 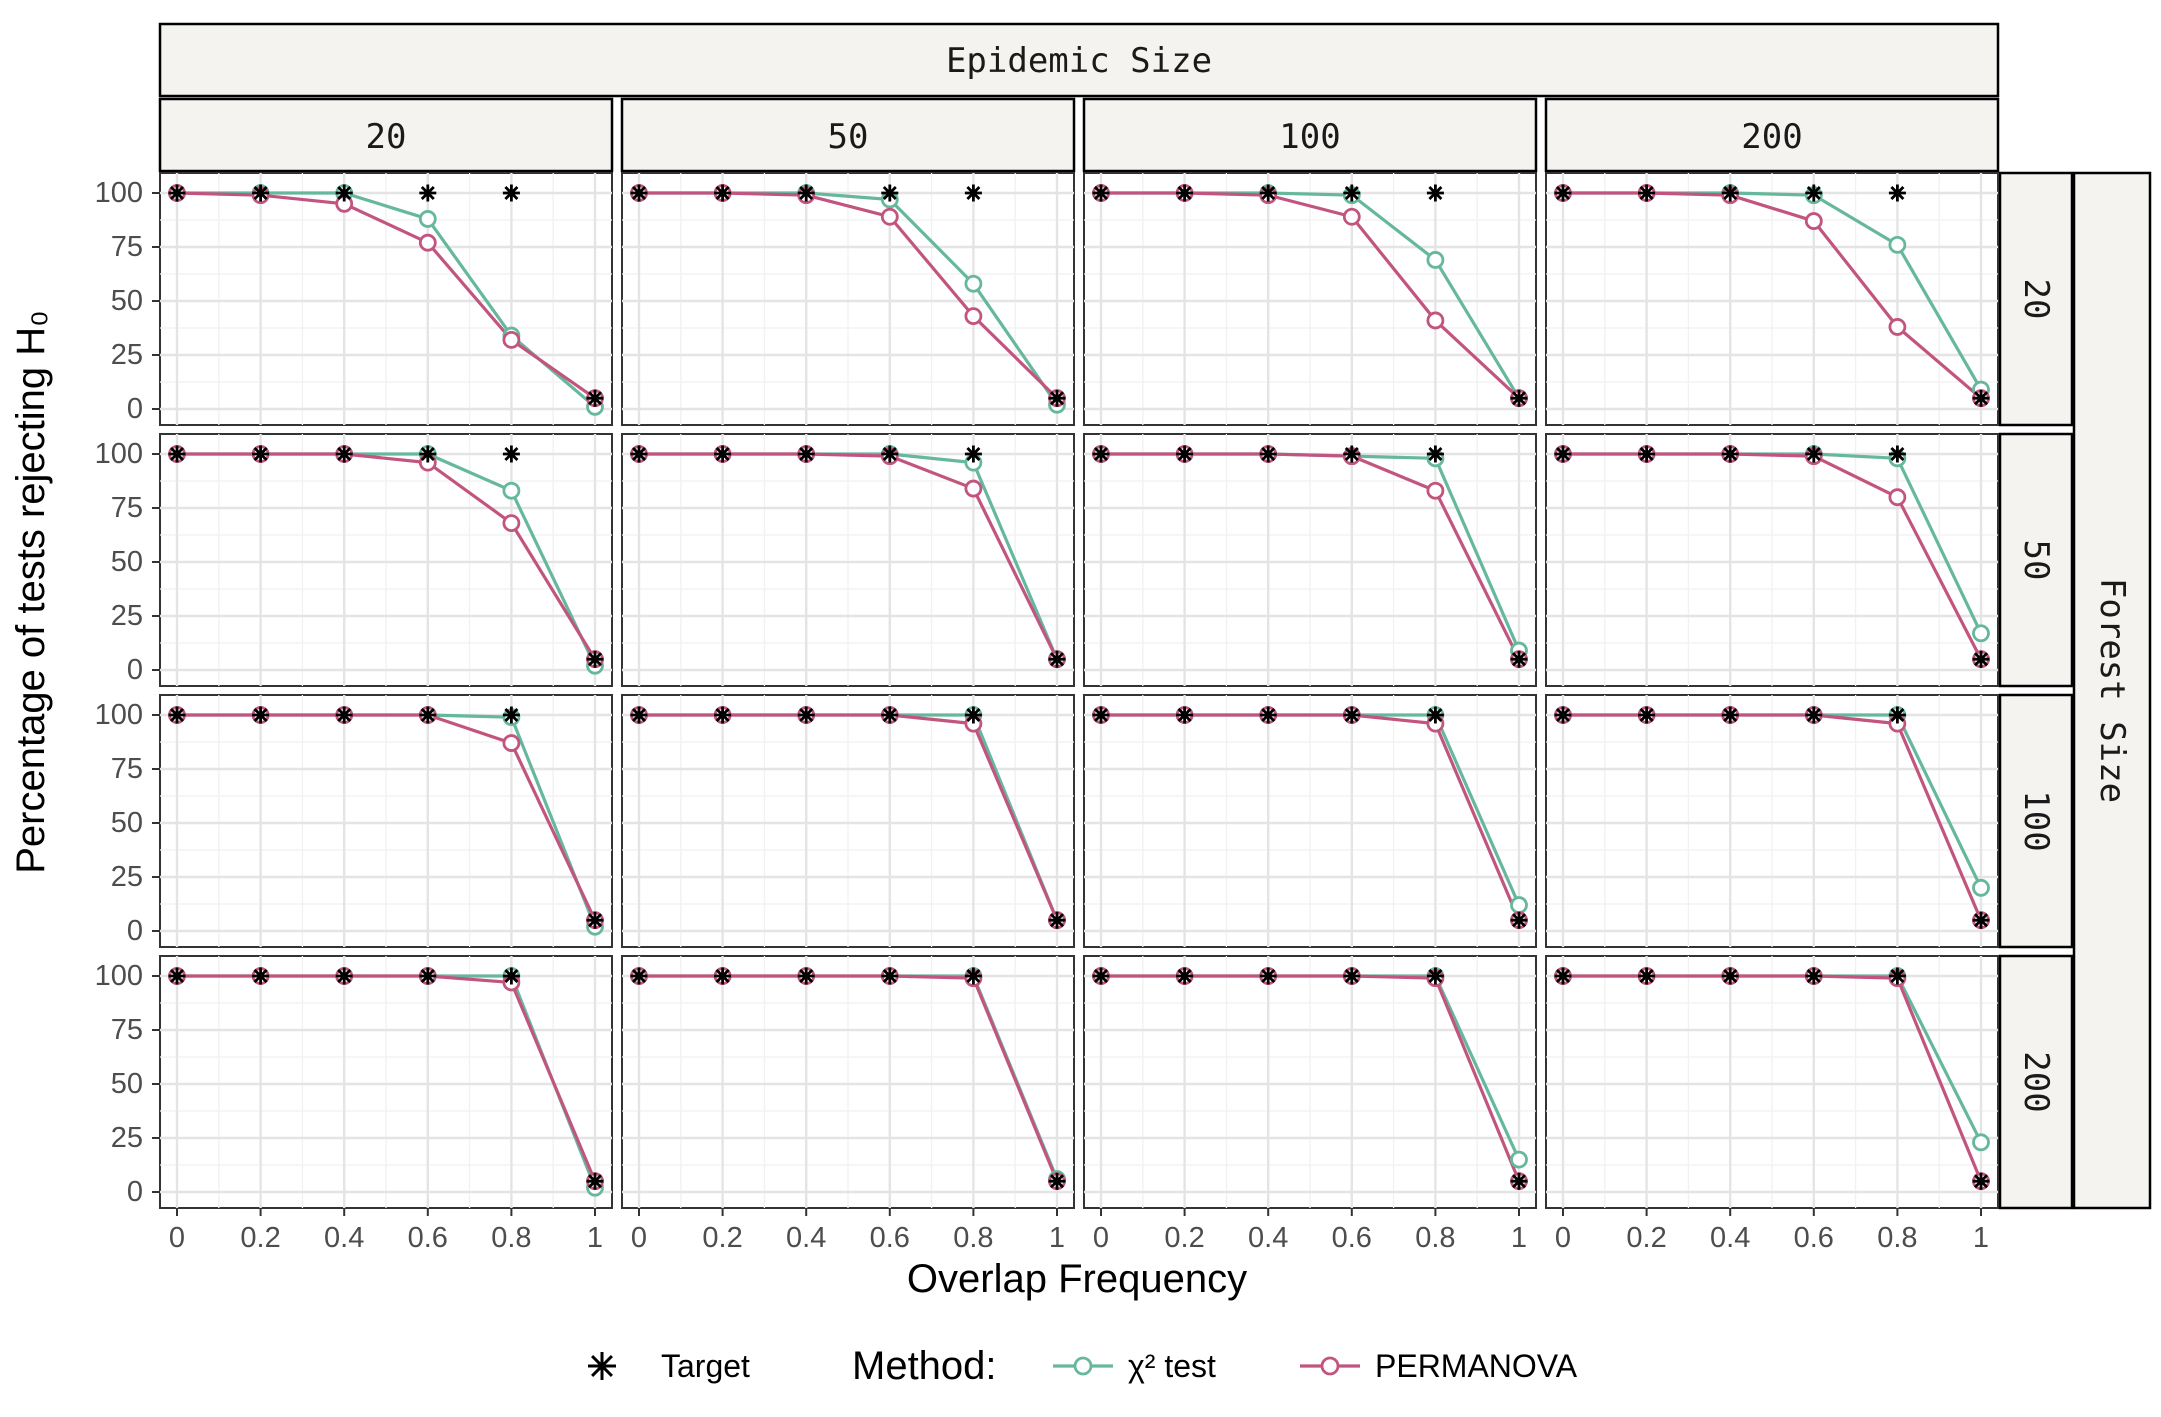 I want to click on strip-row-label: 200, so click(x=2036, y=1081).